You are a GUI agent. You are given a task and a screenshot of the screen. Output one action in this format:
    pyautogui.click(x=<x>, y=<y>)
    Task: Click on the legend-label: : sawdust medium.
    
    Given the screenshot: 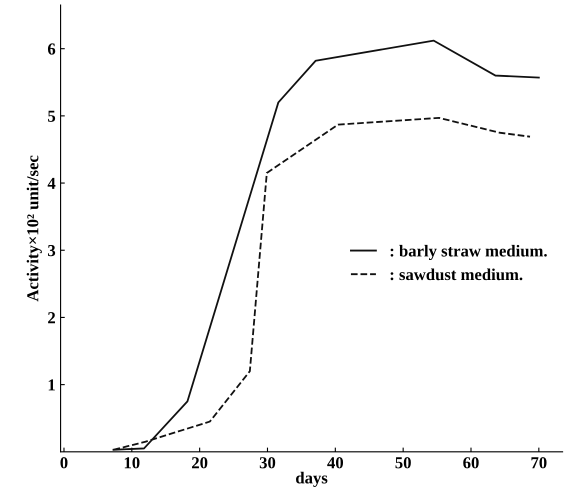 What is the action you would take?
    pyautogui.click(x=456, y=274)
    